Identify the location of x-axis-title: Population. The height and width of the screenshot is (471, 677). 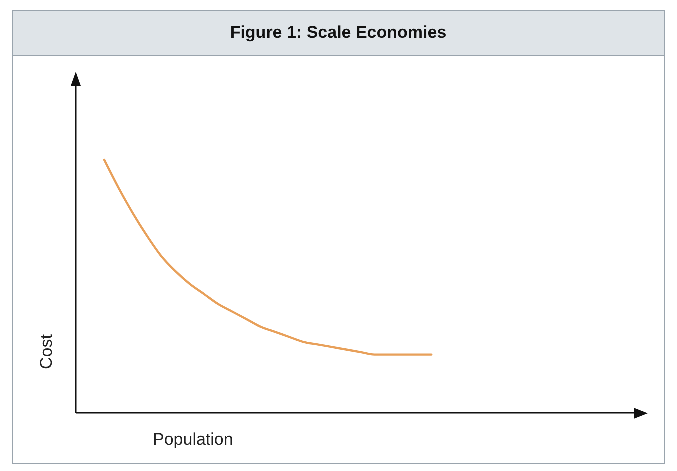
(193, 440).